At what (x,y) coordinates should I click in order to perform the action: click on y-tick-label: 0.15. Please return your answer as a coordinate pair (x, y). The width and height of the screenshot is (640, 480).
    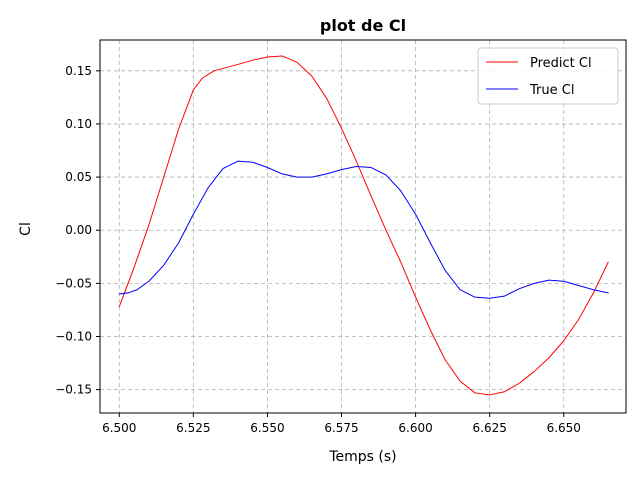
    Looking at the image, I should click on (78, 71).